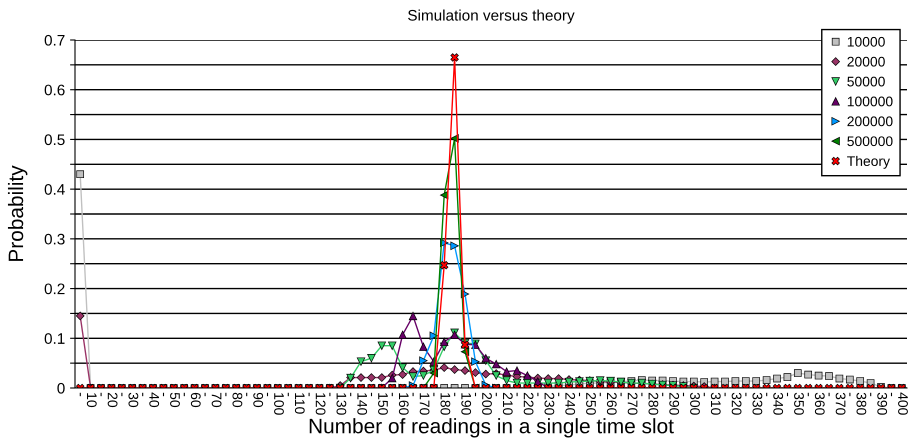  I want to click on x-tick-label: 30, so click(133, 400).